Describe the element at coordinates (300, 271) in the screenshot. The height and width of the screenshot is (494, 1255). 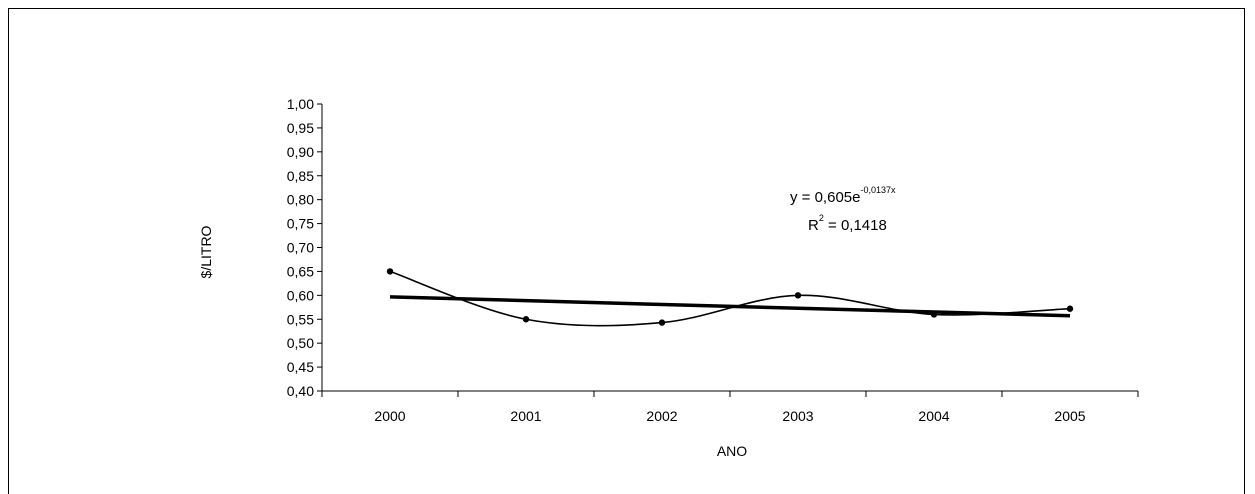
I see `y-tick-label: 0,65` at that location.